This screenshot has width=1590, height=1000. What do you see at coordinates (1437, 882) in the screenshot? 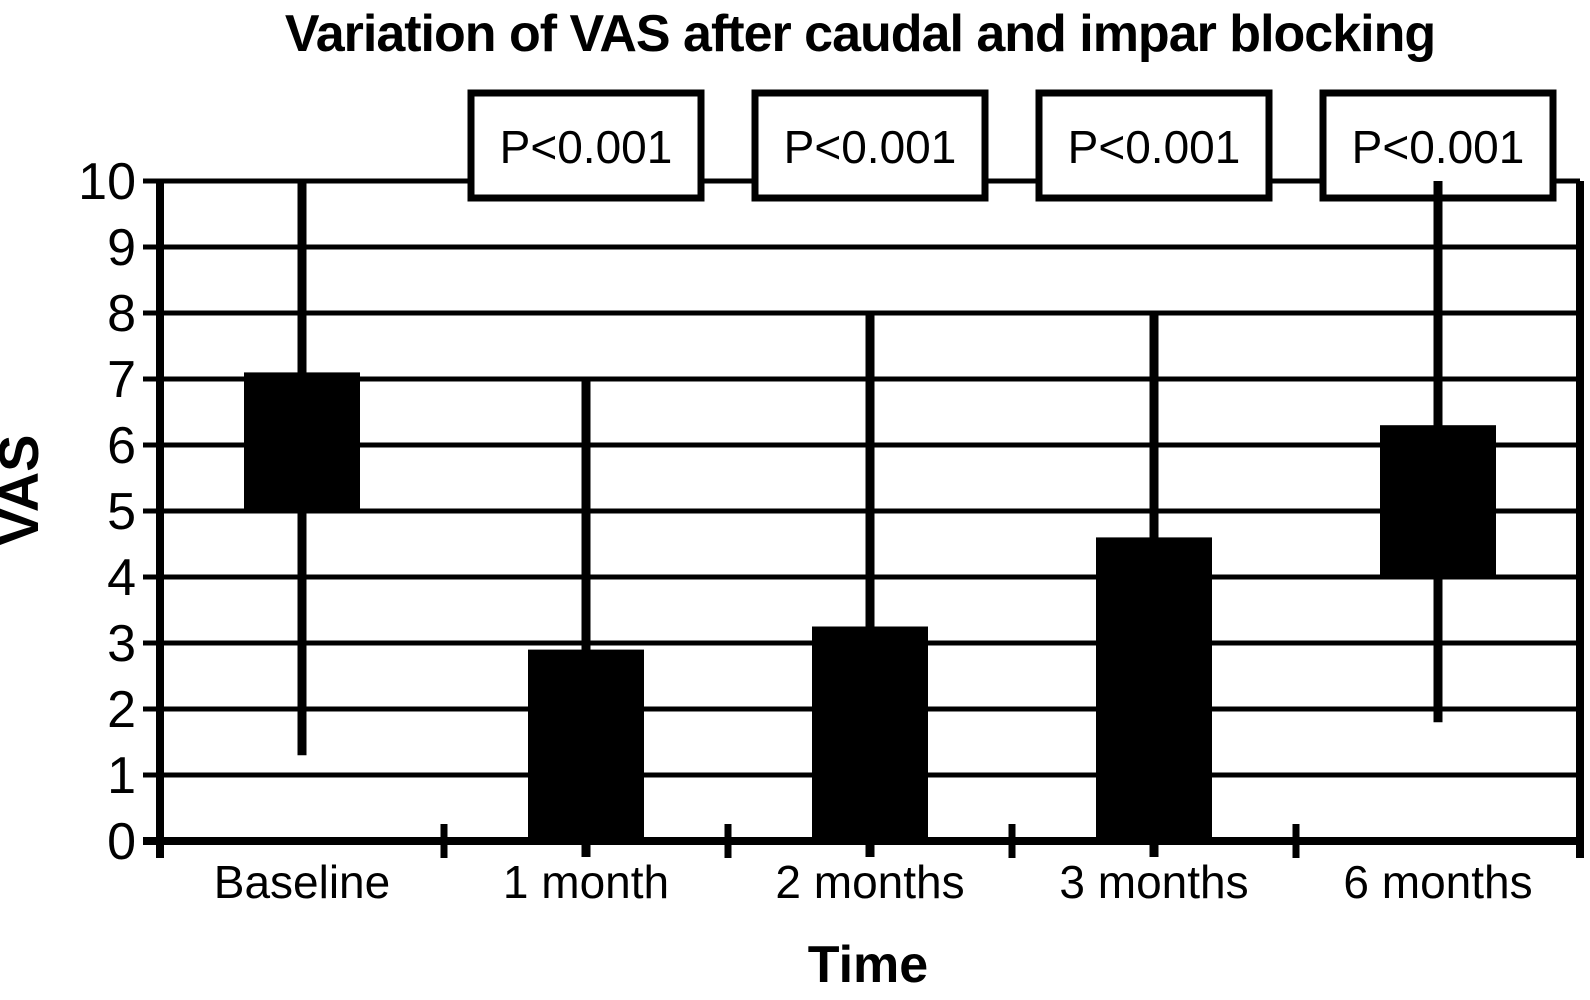
I see `x-category-label: 6 months` at bounding box center [1437, 882].